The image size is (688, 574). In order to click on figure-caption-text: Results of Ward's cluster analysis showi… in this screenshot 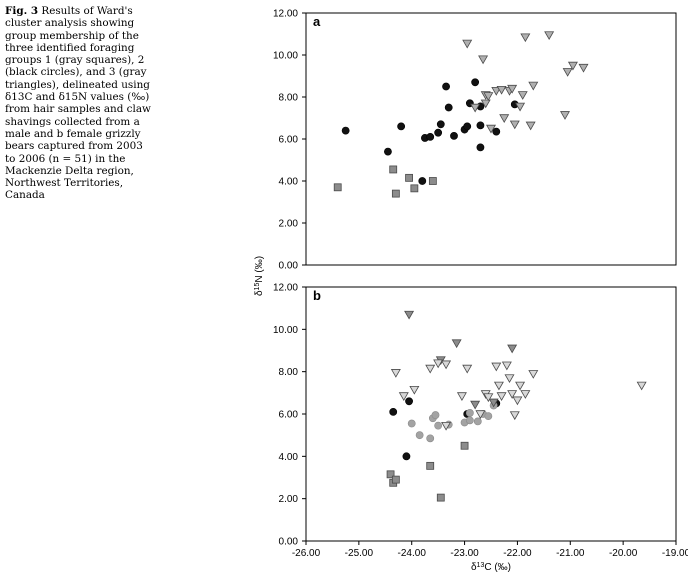, I will do `click(78, 103)`.